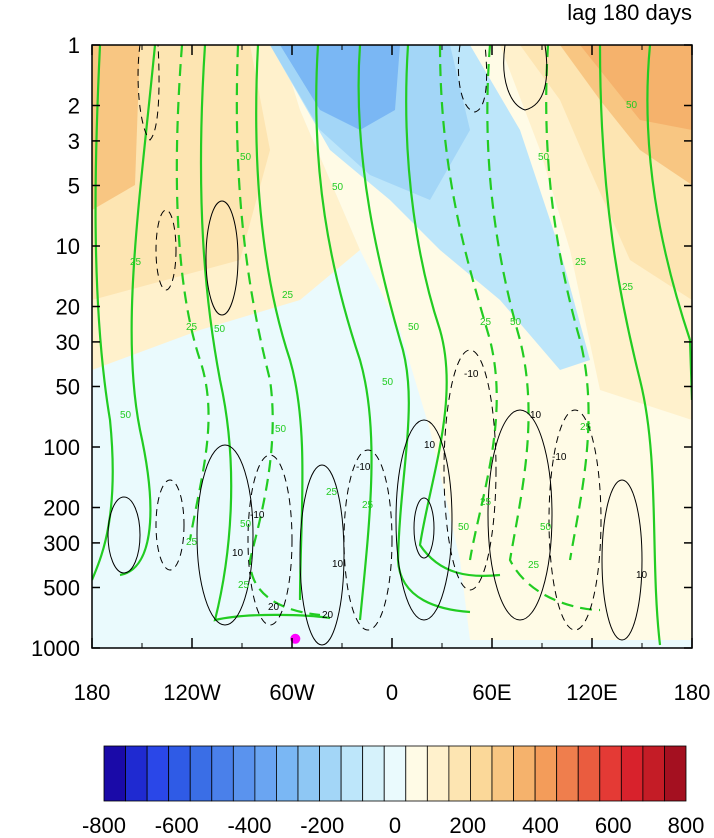 The image size is (714, 838). I want to click on y-tick-label: 10, so click(68, 246).